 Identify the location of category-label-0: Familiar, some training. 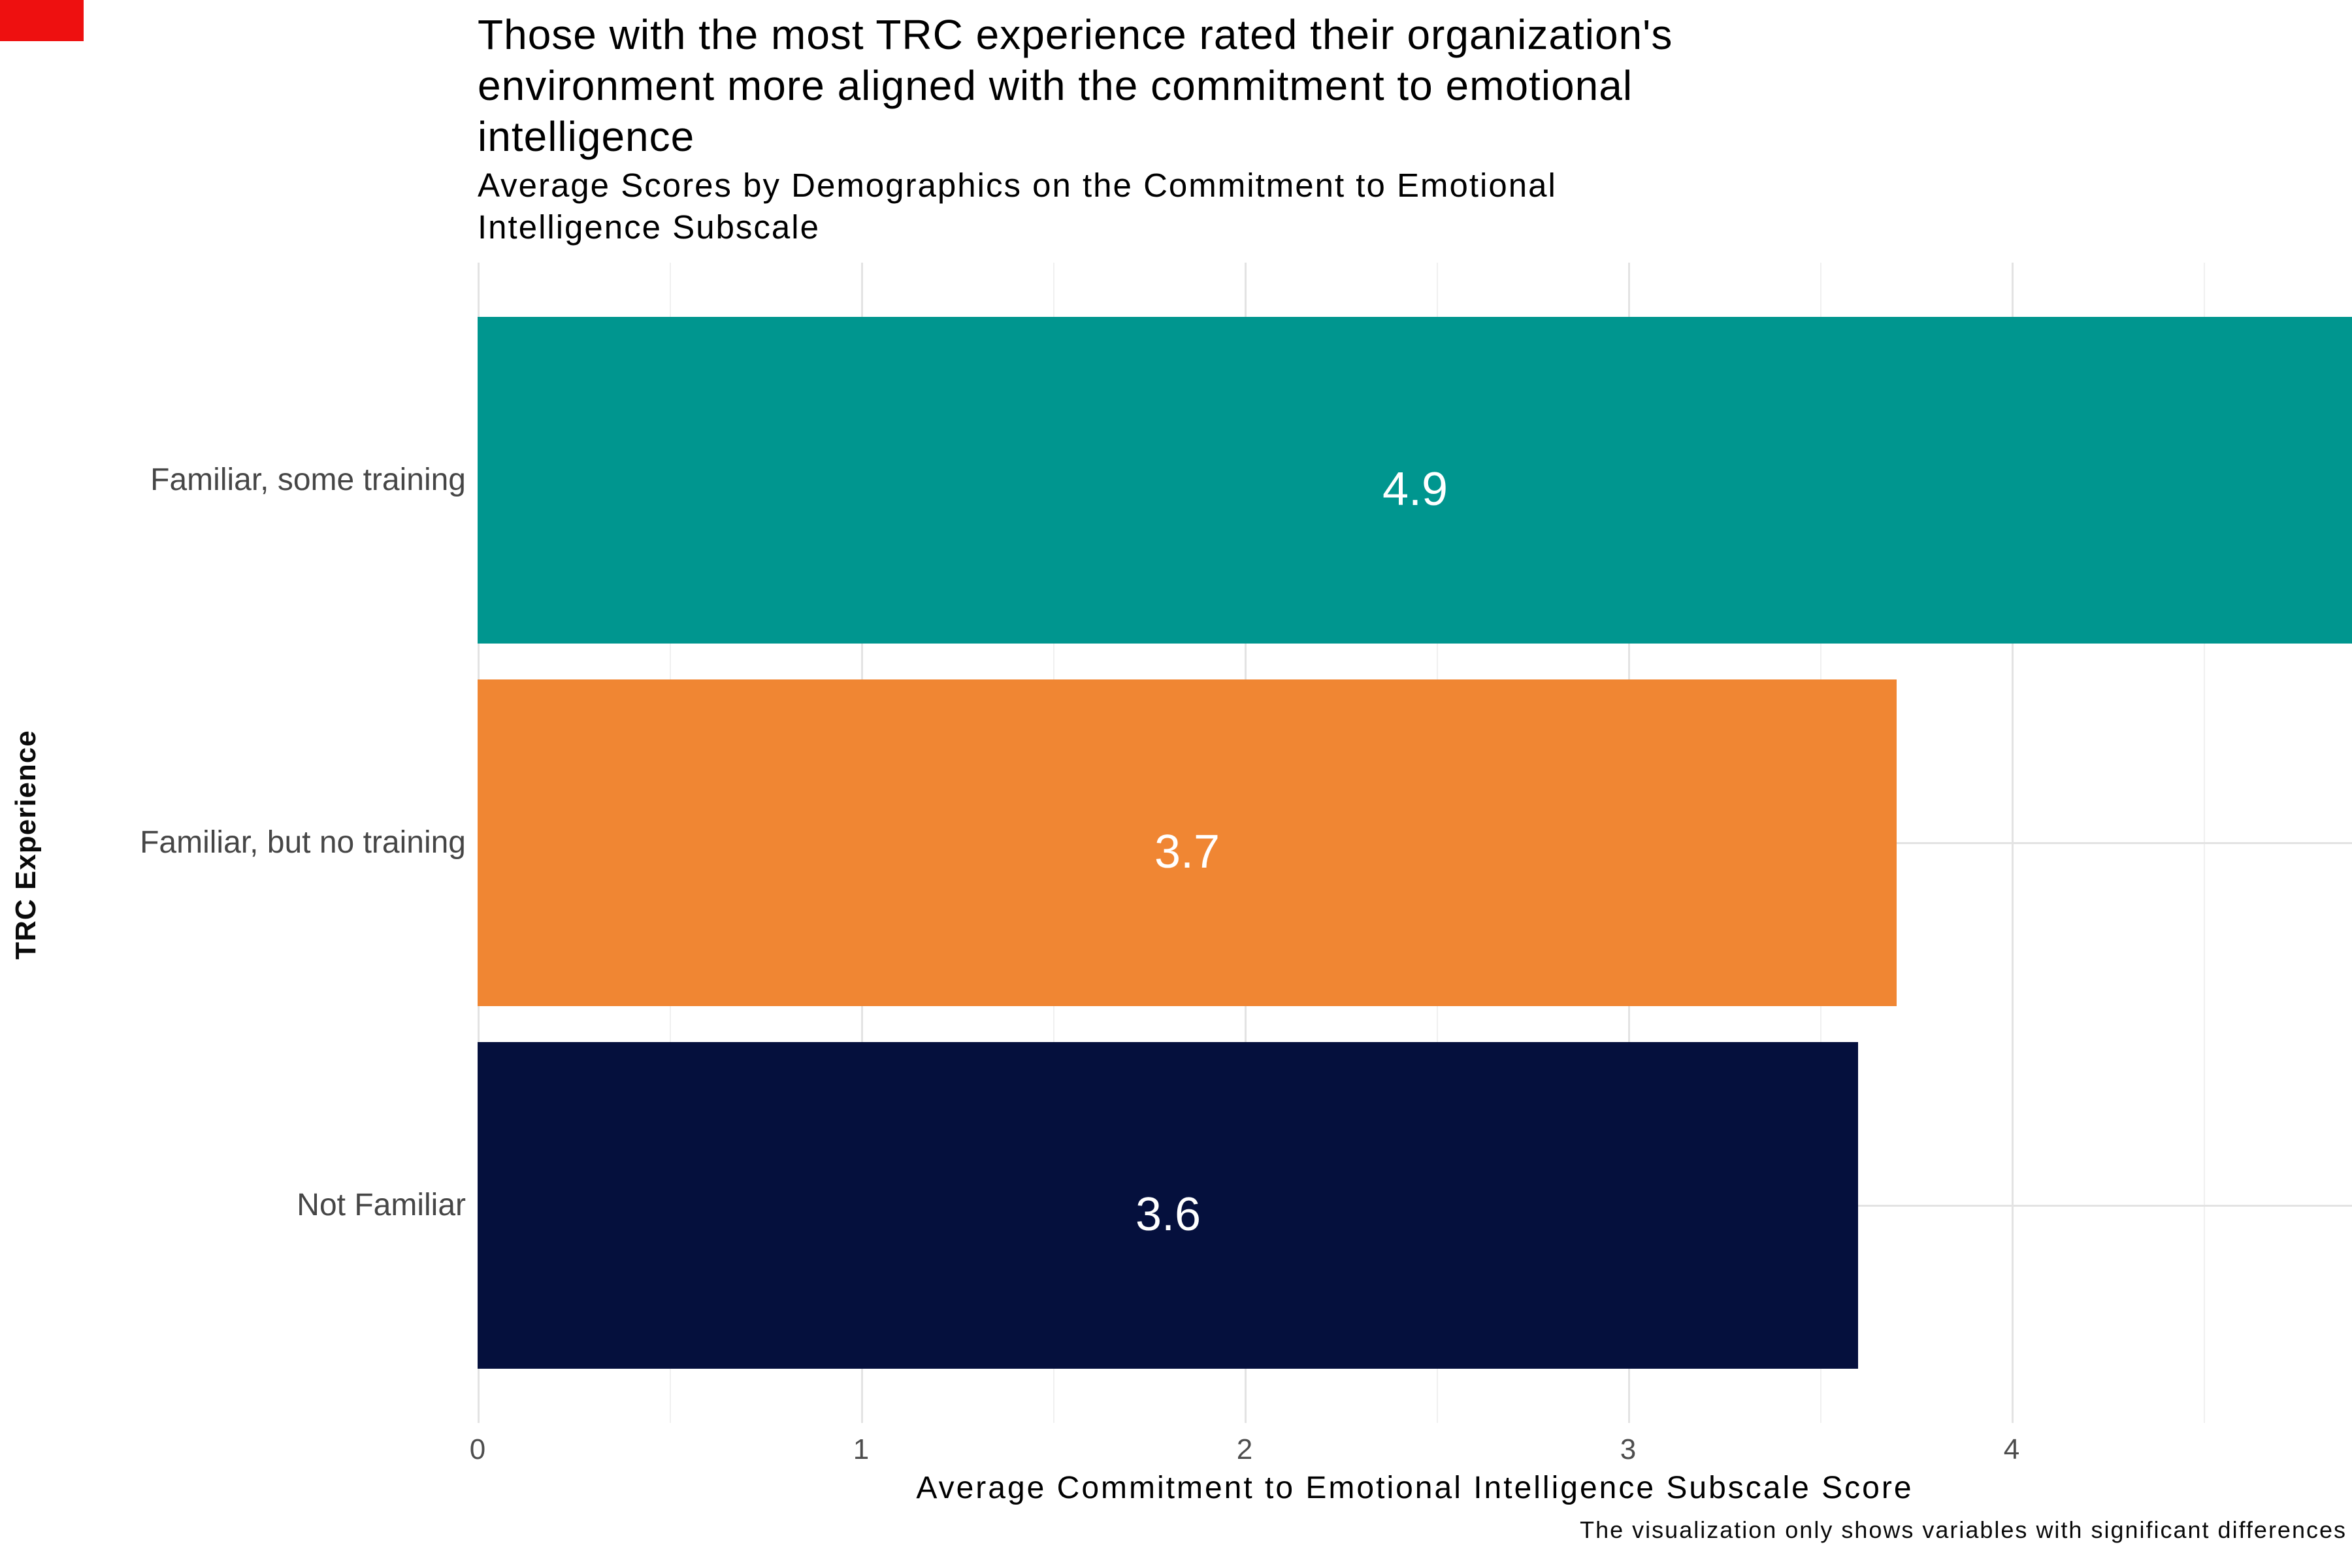
(308, 480).